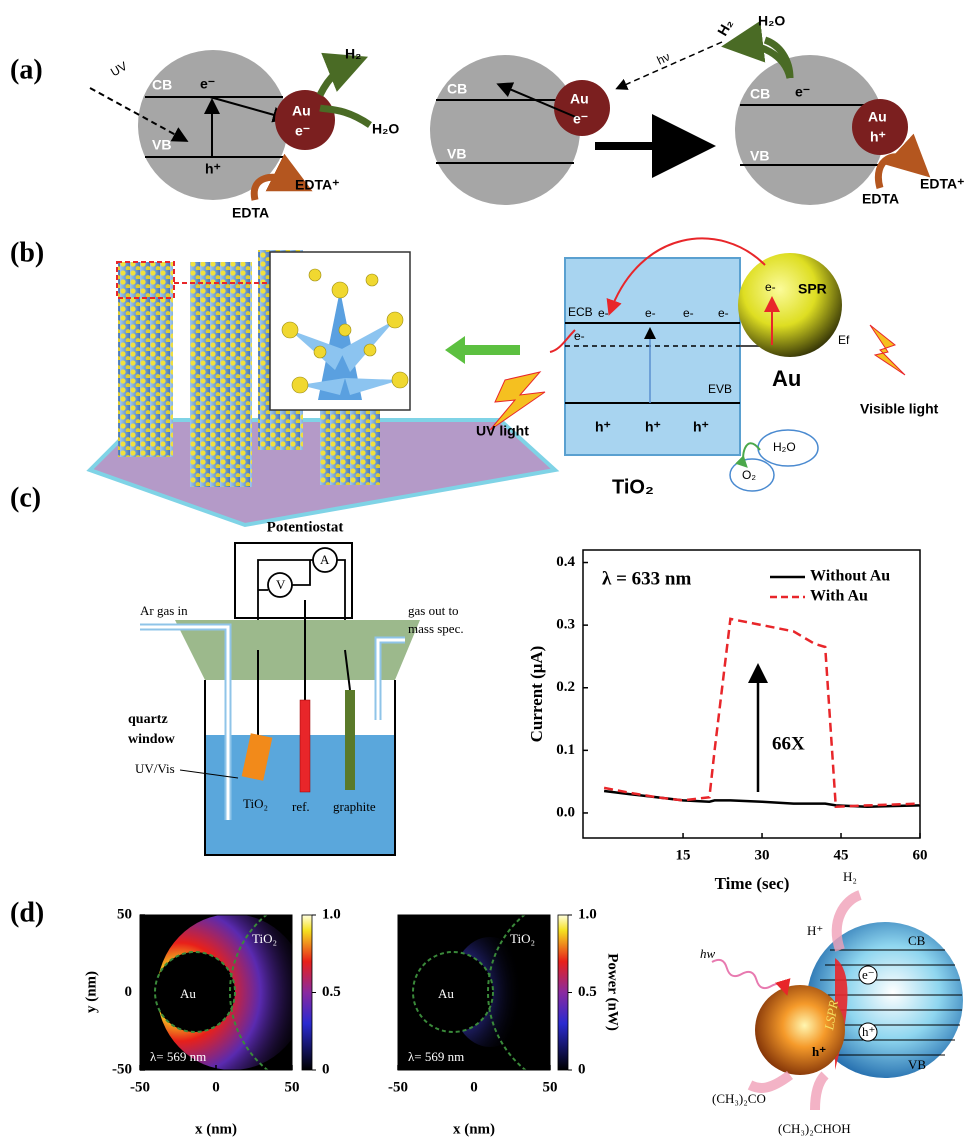  I want to click on annotation: λ= 569 nm, so click(436, 1056).